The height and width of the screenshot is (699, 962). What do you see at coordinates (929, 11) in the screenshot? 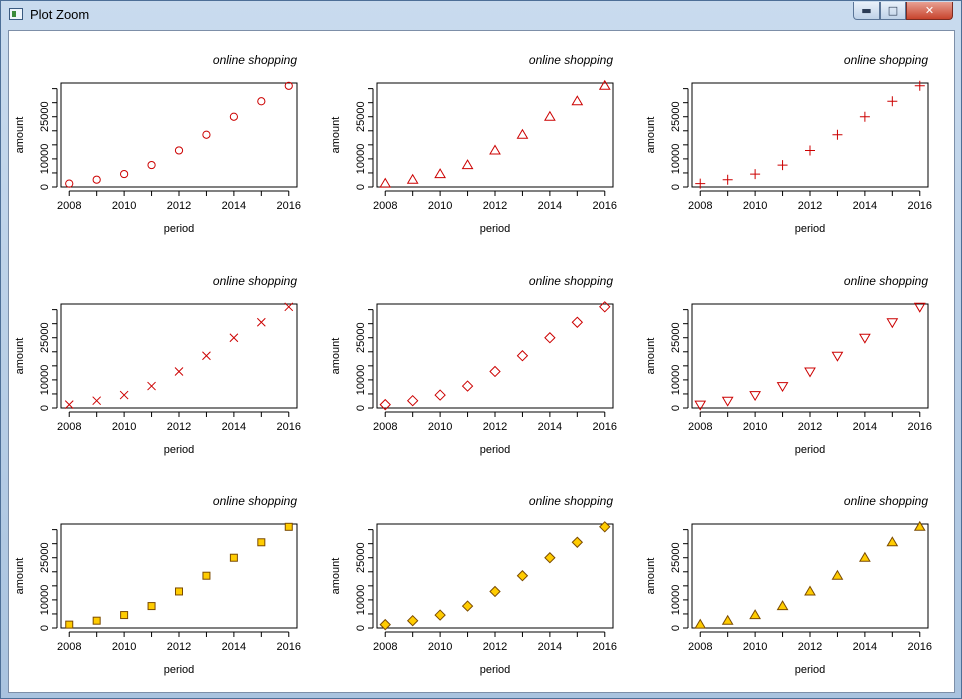
I see `close-button: ✕` at bounding box center [929, 11].